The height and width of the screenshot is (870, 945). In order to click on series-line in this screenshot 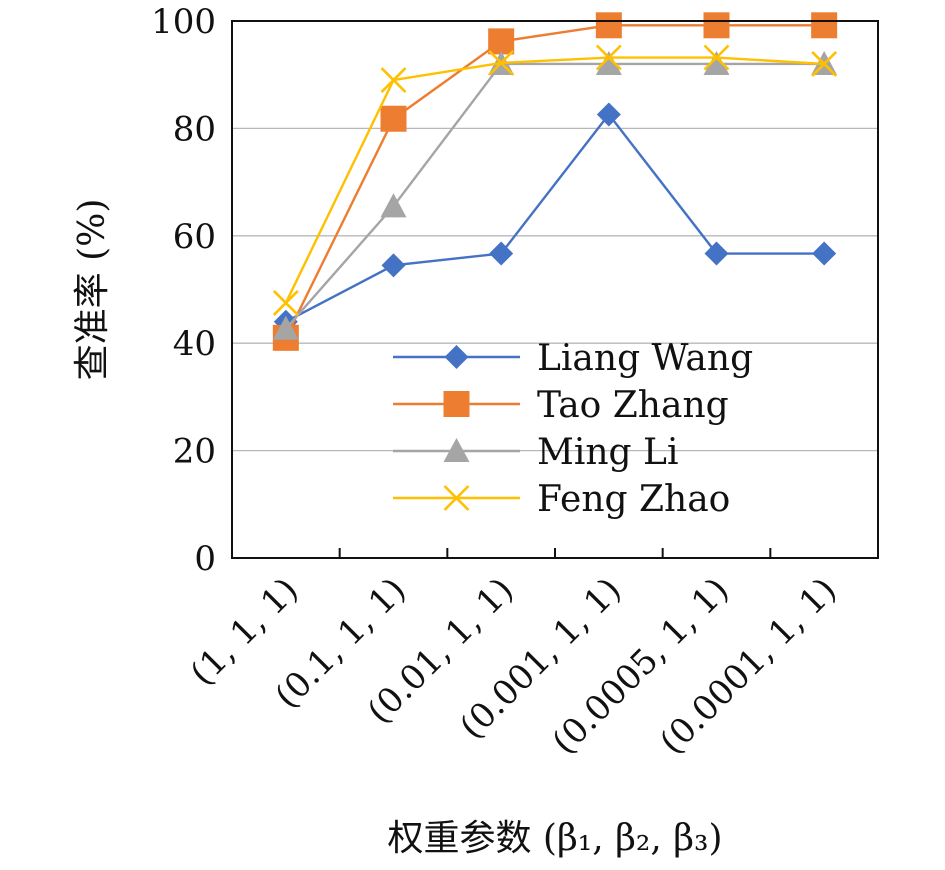, I will do `click(555, 217)`.